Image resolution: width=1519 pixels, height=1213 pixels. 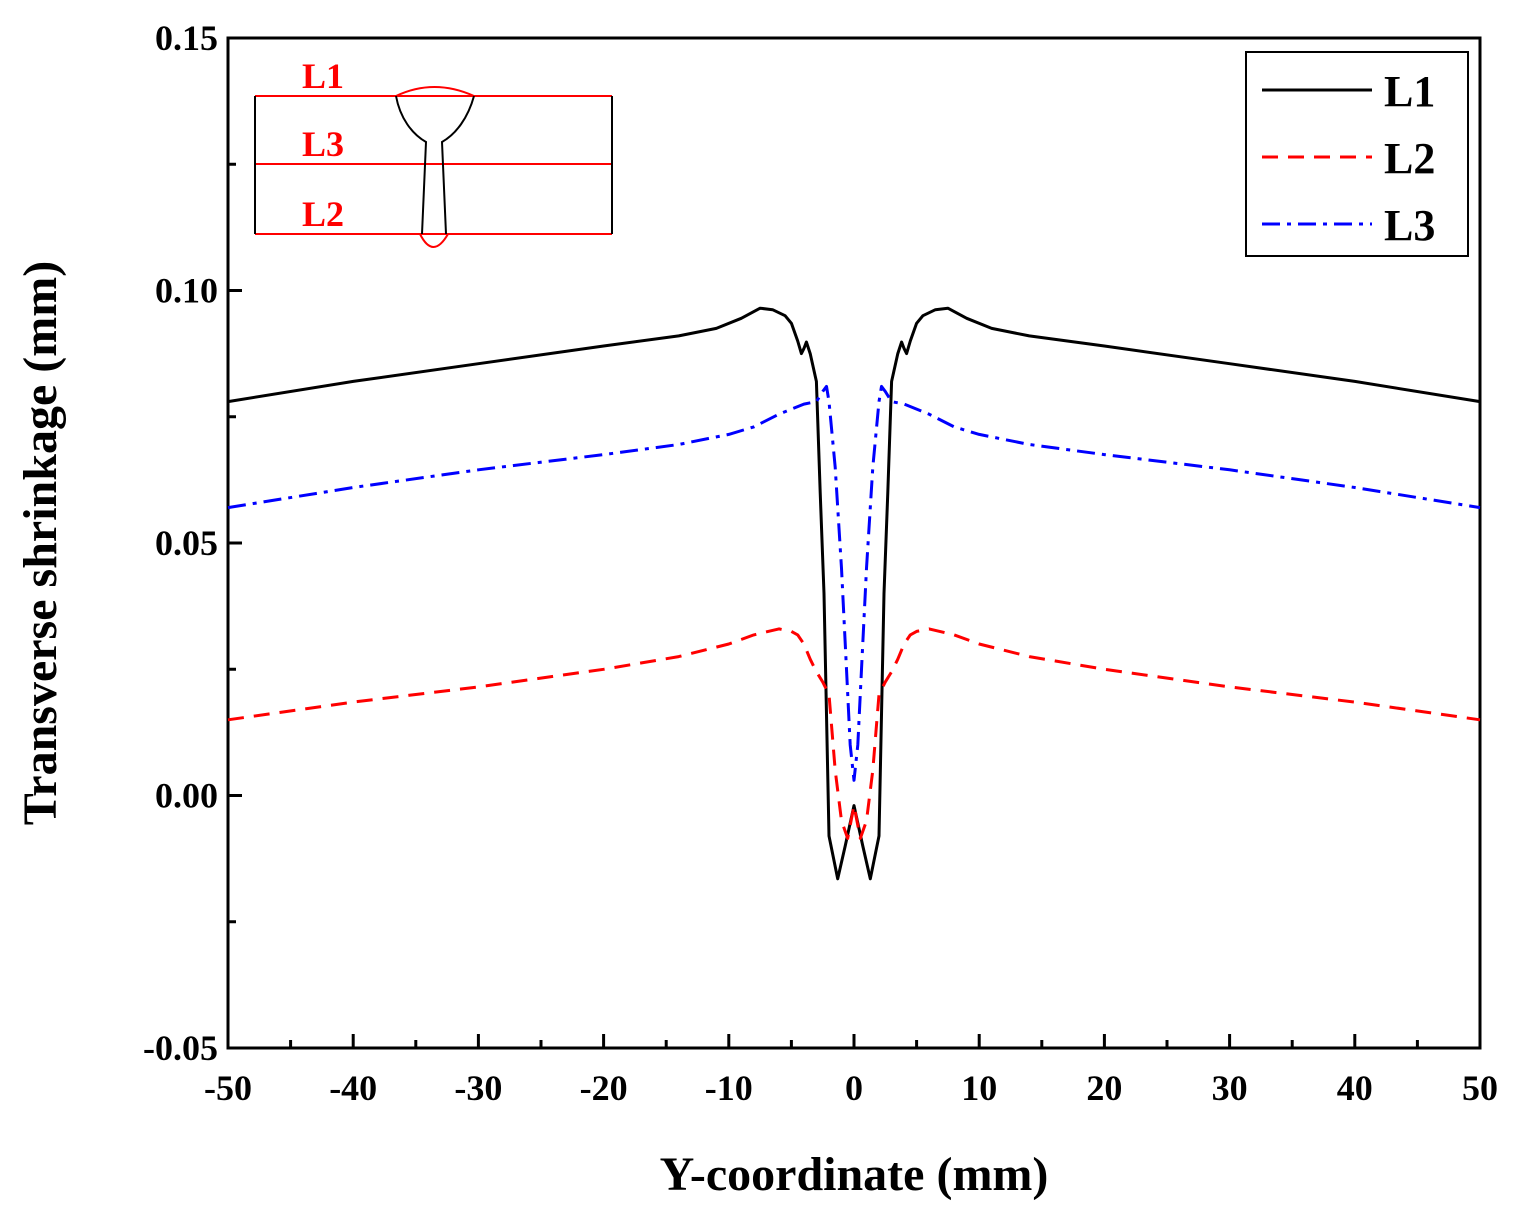 I want to click on y-tick-label: 0.00, so click(x=186, y=796).